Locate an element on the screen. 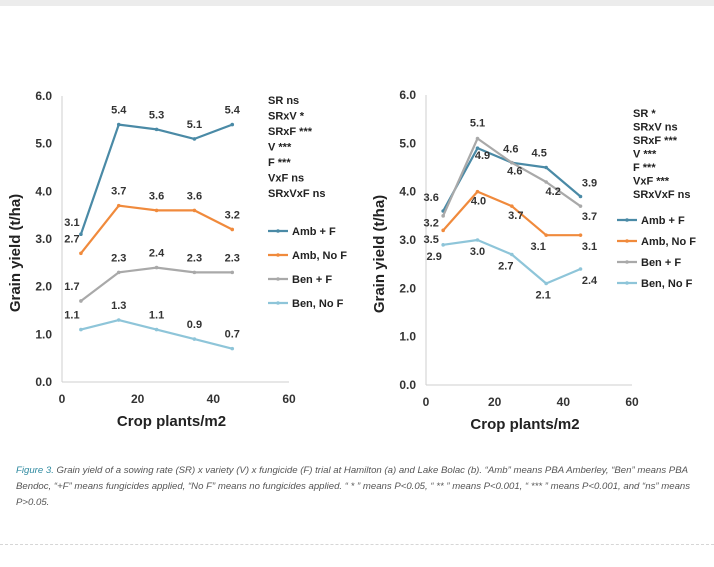 The width and height of the screenshot is (714, 567). x-tick-label: 60 is located at coordinates (289, 399).